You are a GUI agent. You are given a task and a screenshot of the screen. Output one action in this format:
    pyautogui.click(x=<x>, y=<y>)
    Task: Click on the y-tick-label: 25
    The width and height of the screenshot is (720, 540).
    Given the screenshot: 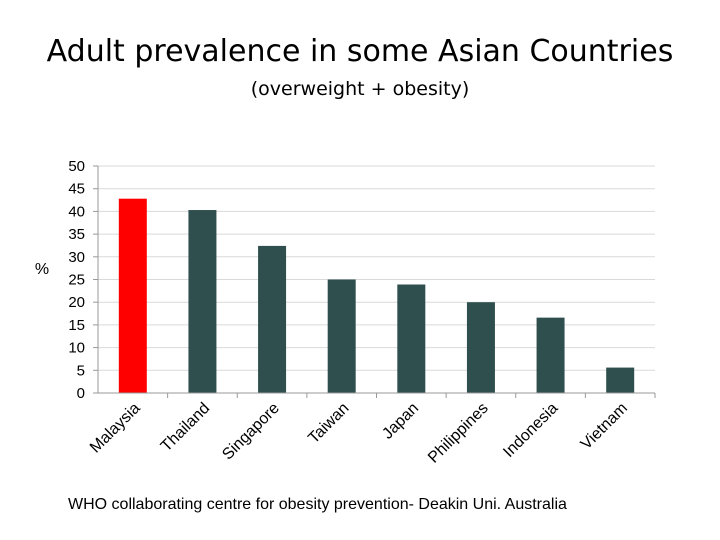 What is the action you would take?
    pyautogui.click(x=76, y=280)
    